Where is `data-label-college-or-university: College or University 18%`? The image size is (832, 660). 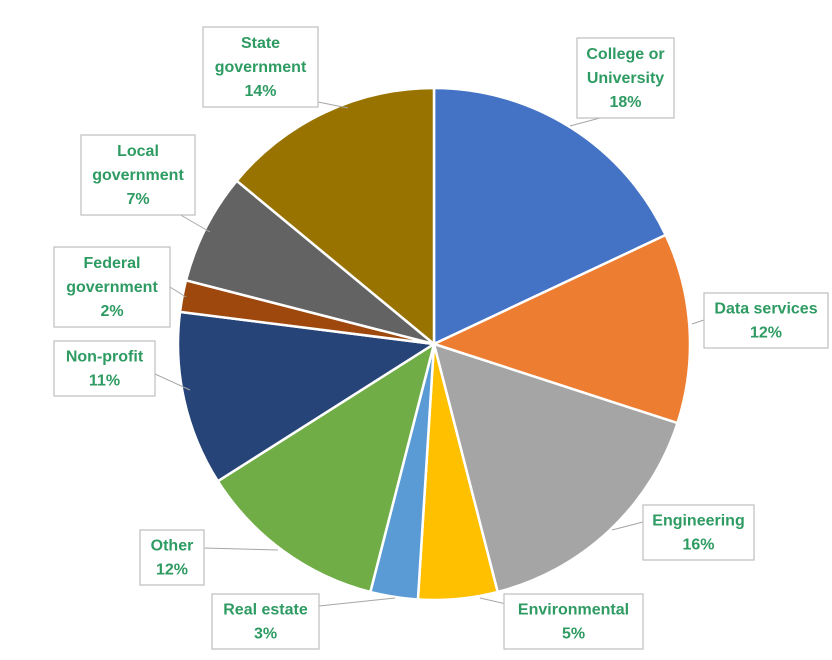 data-label-college-or-university: College or University 18% is located at coordinates (625, 78).